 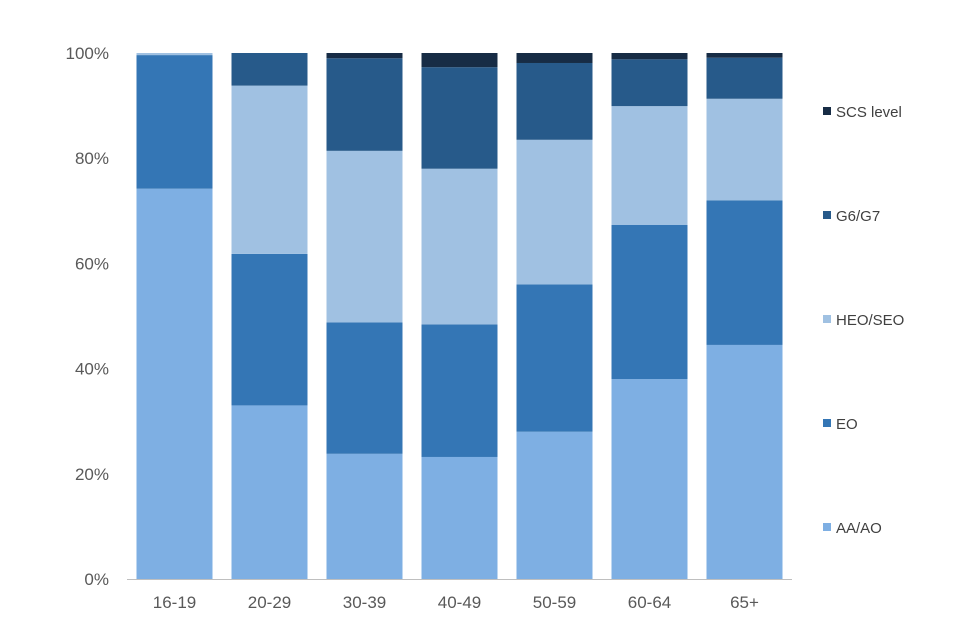 What do you see at coordinates (364, 602) in the screenshot?
I see `x-tick-label: 30-39` at bounding box center [364, 602].